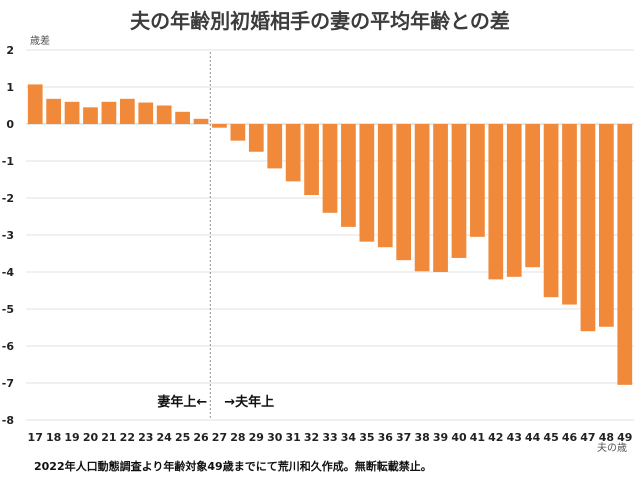  I want to click on y-tick-label: -4, so click(8, 272).